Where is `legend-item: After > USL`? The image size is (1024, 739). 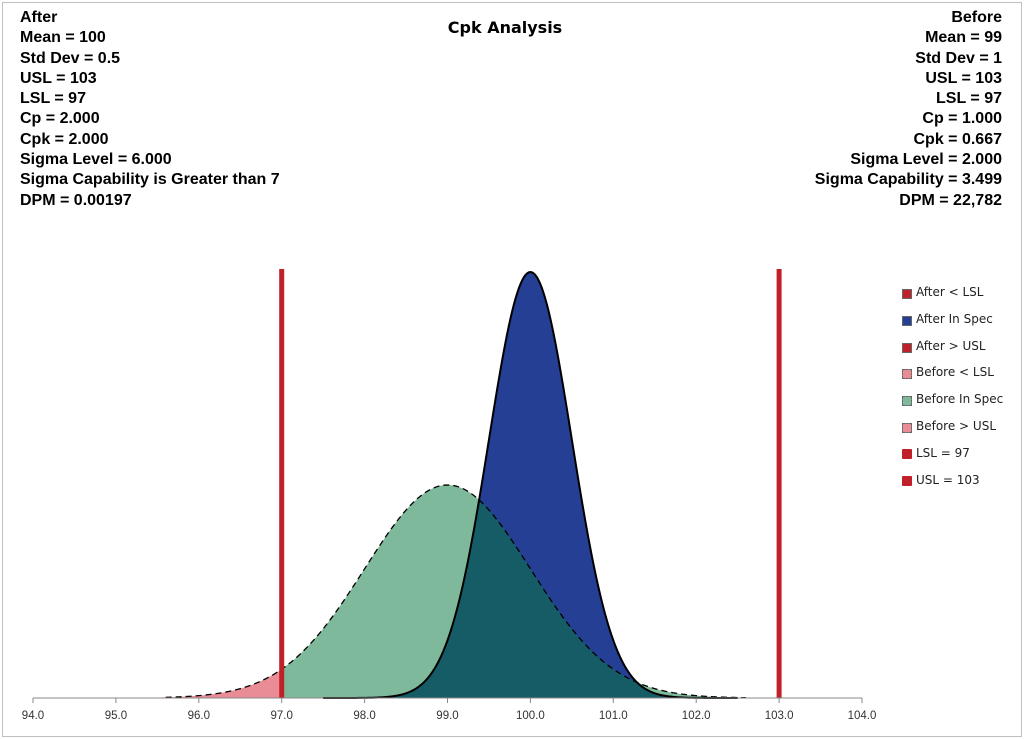
legend-item: After > USL is located at coordinates (952, 352).